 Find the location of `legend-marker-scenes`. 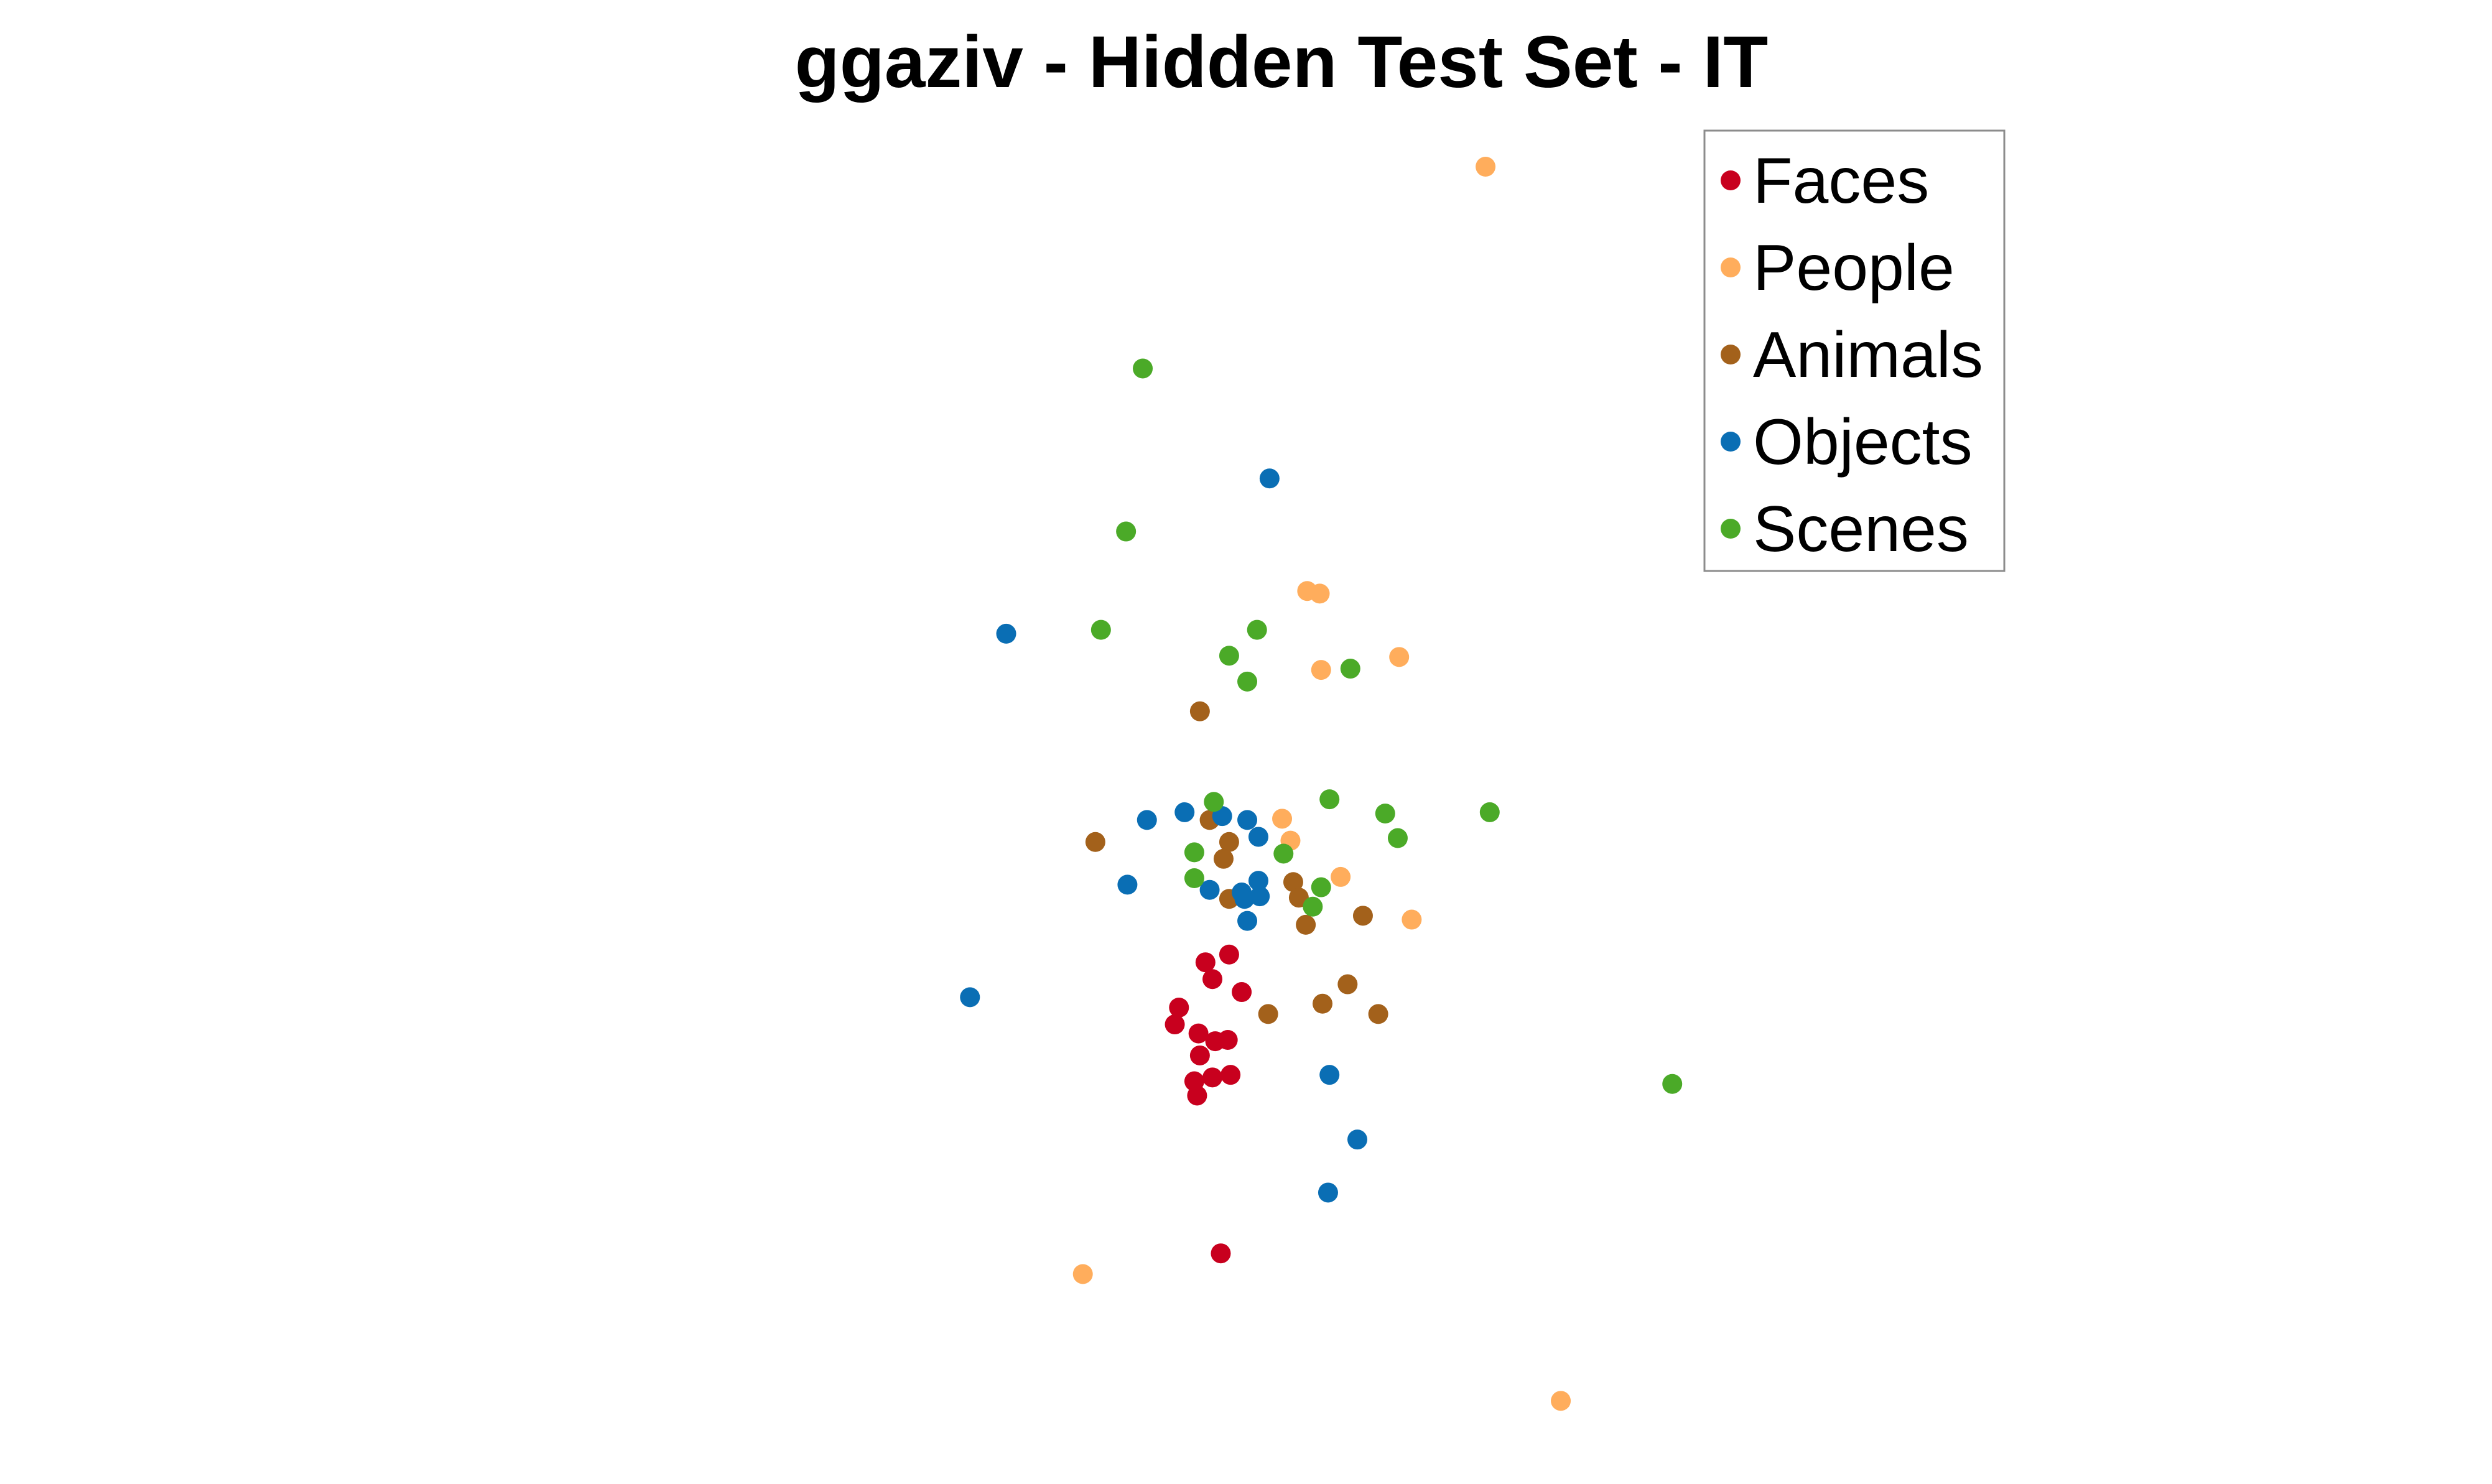

legend-marker-scenes is located at coordinates (1731, 529).